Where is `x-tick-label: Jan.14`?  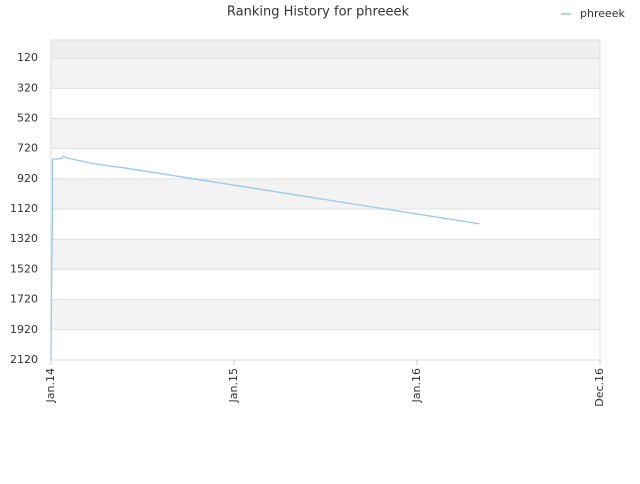 x-tick-label: Jan.14 is located at coordinates (50, 385).